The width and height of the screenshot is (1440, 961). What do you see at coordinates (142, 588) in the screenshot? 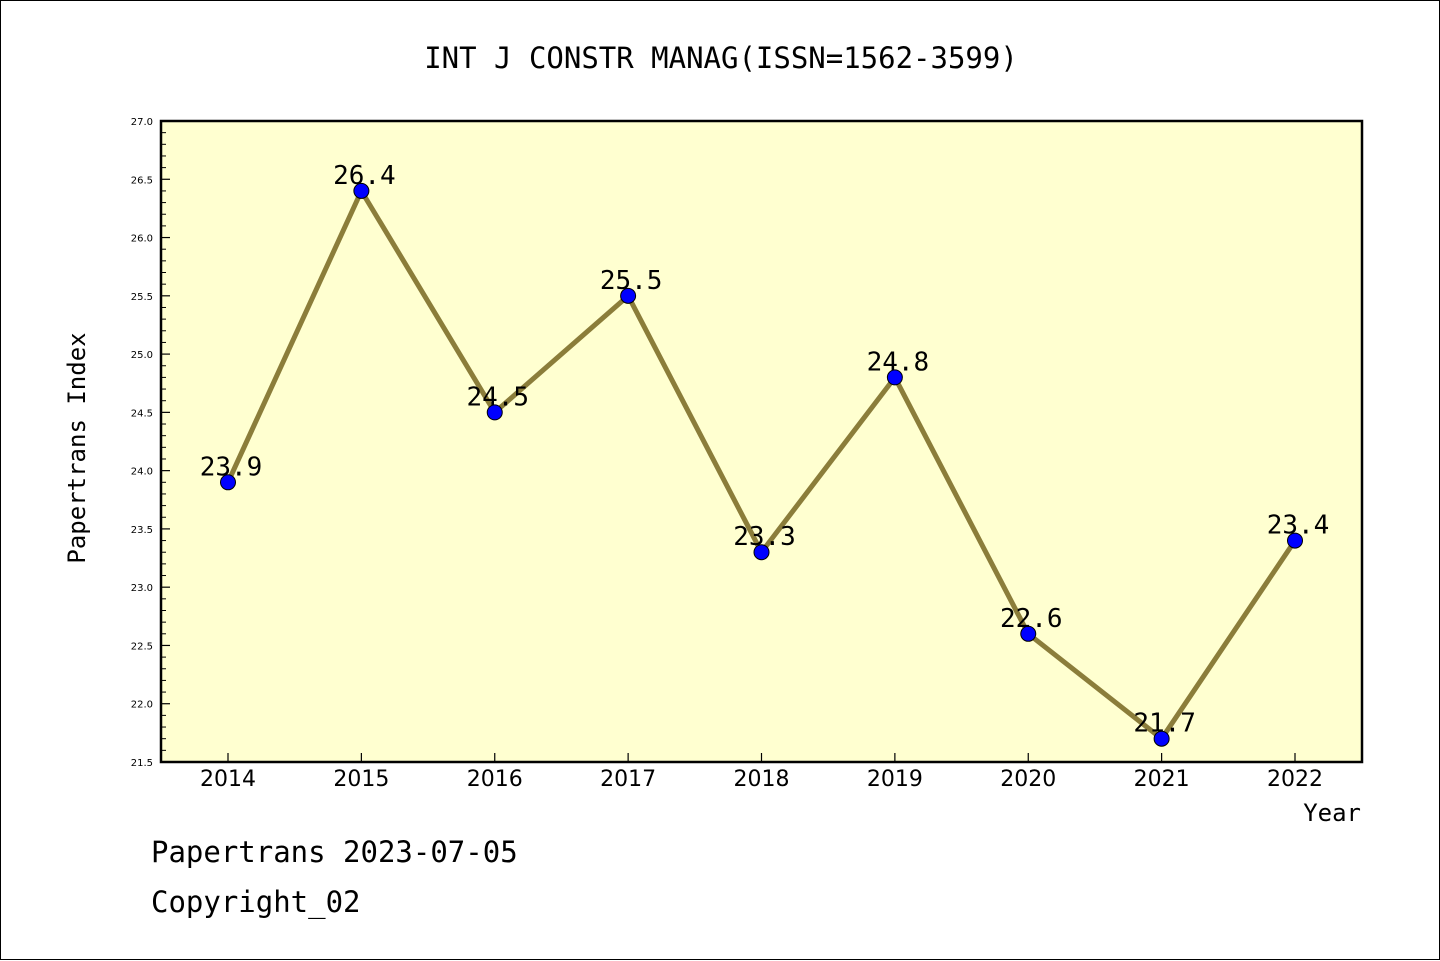
I see `y-tick-label: 23.0` at bounding box center [142, 588].